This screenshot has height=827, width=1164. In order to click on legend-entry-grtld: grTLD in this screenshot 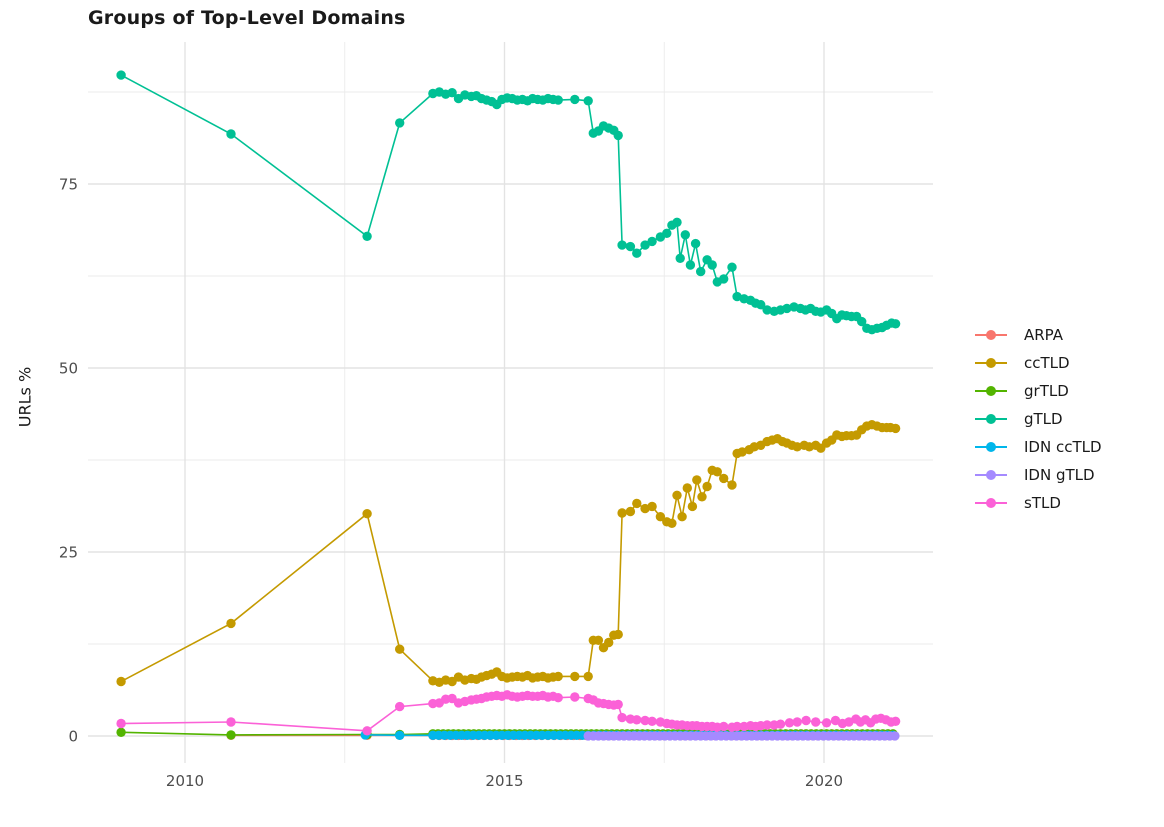, I will do `click(1038, 391)`.